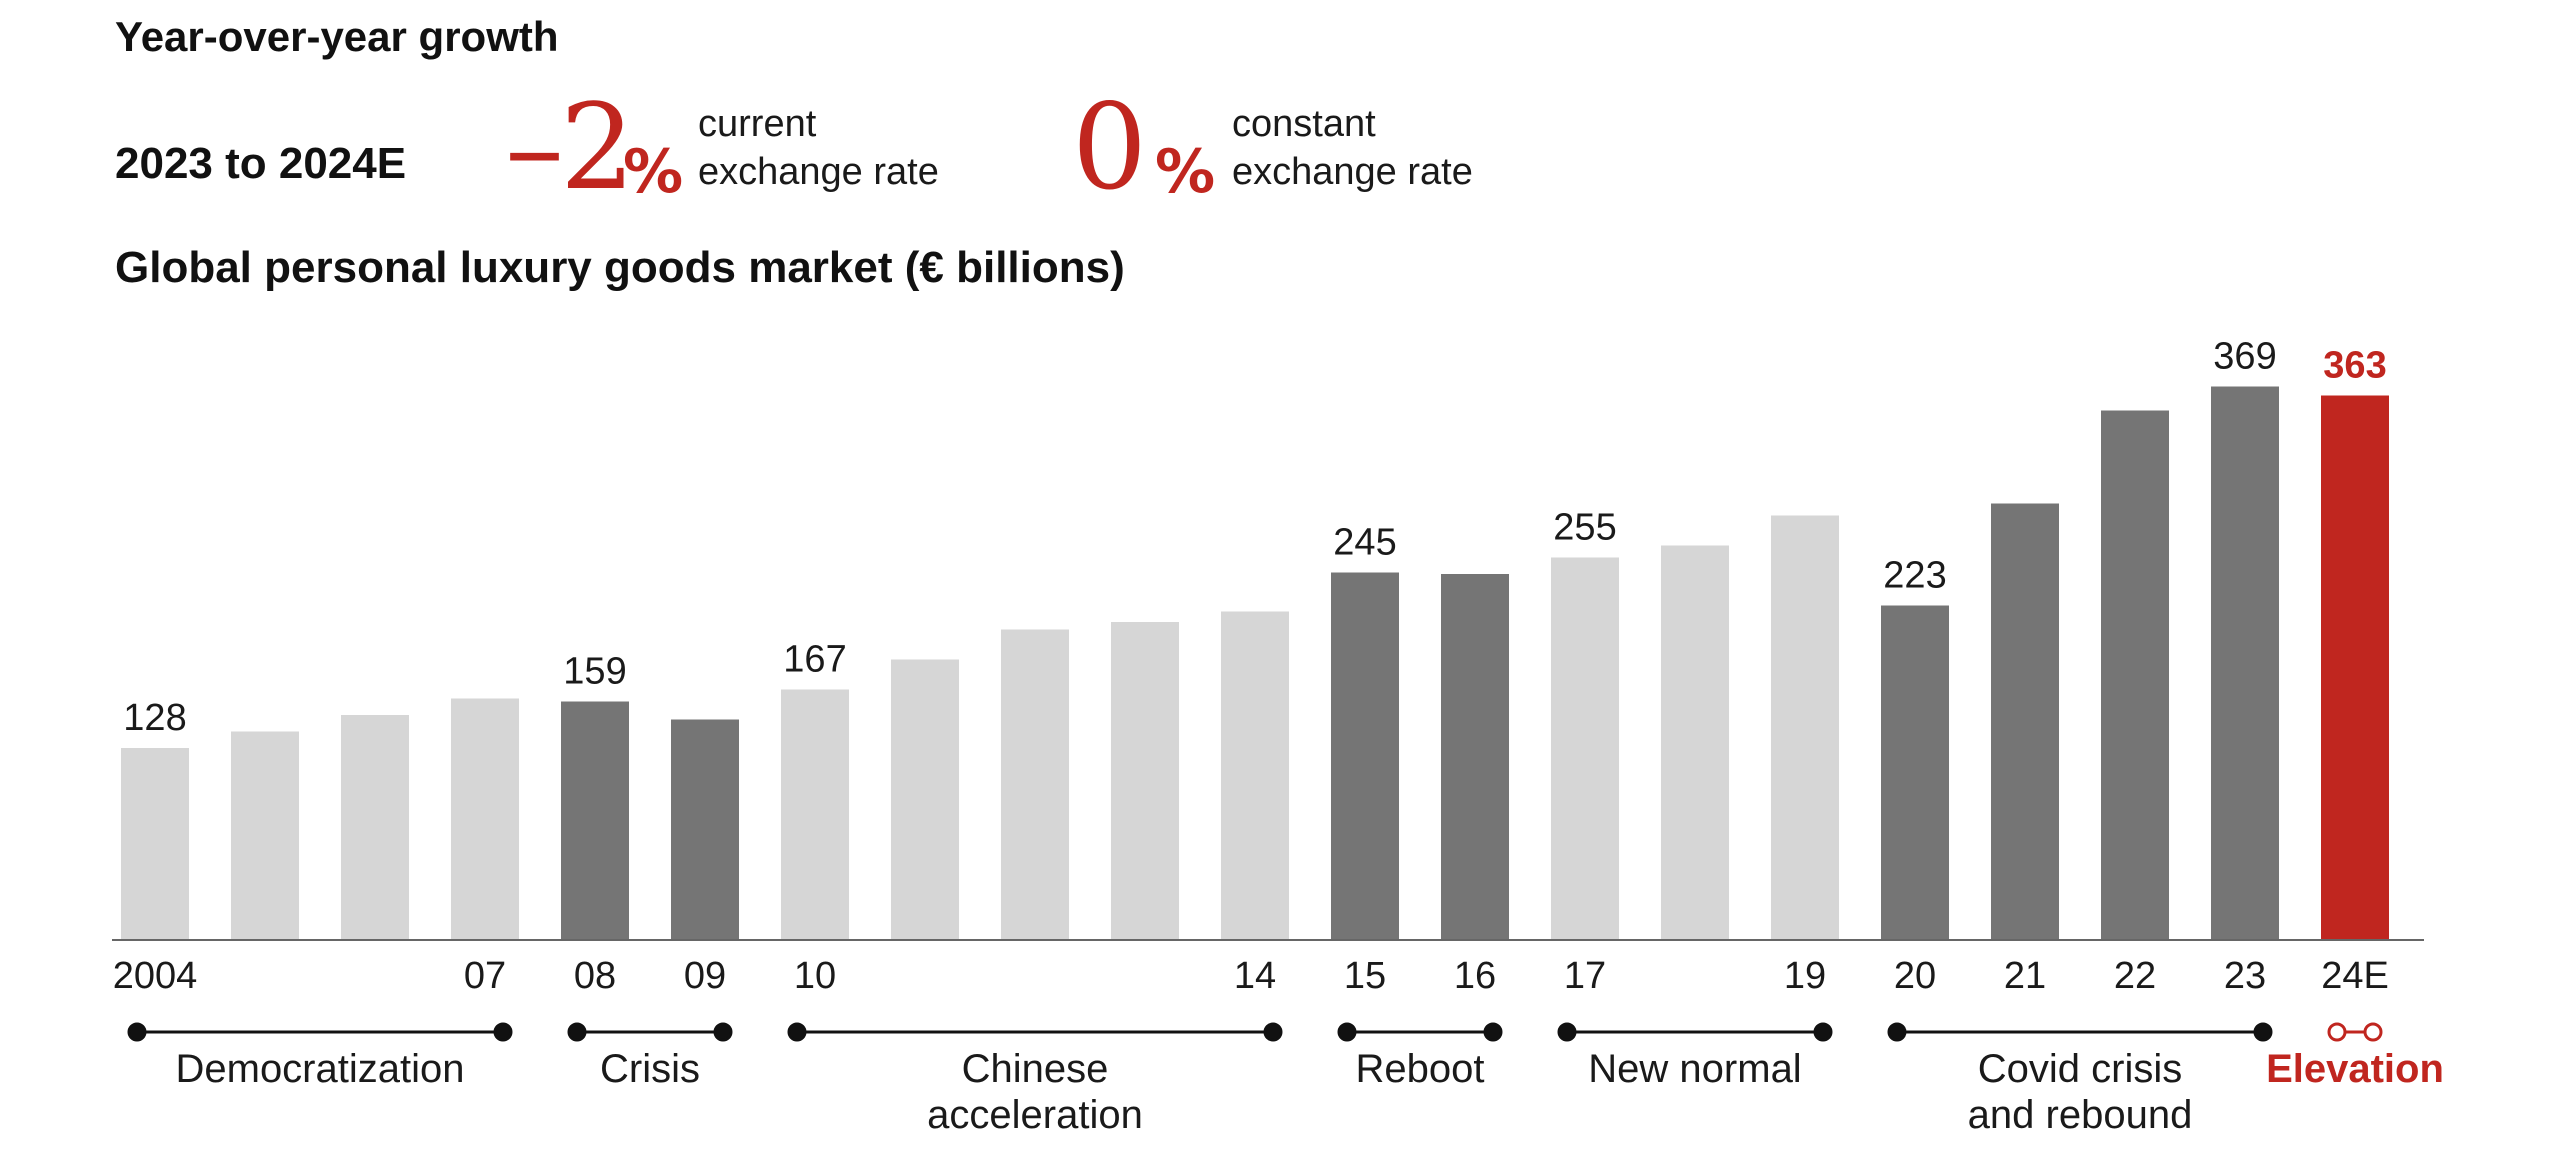  Describe the element at coordinates (1694, 1069) in the screenshot. I see `period-label-4-0: New normal` at that location.